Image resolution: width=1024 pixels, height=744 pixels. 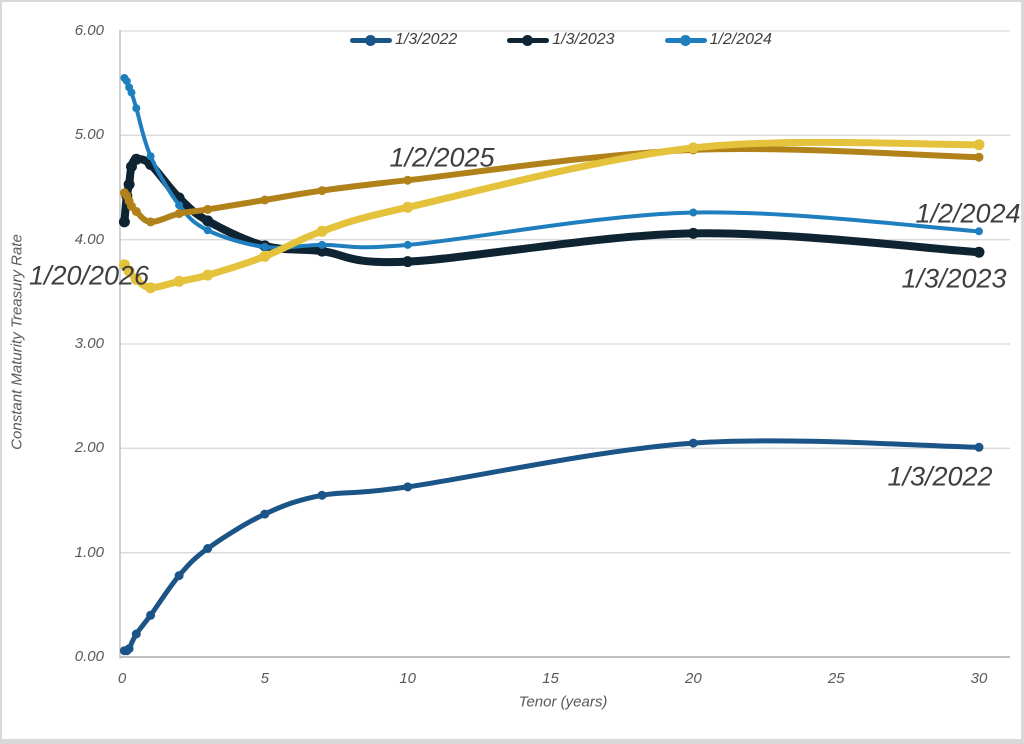 I want to click on series-annotation: 1/2/2024, so click(x=968, y=213).